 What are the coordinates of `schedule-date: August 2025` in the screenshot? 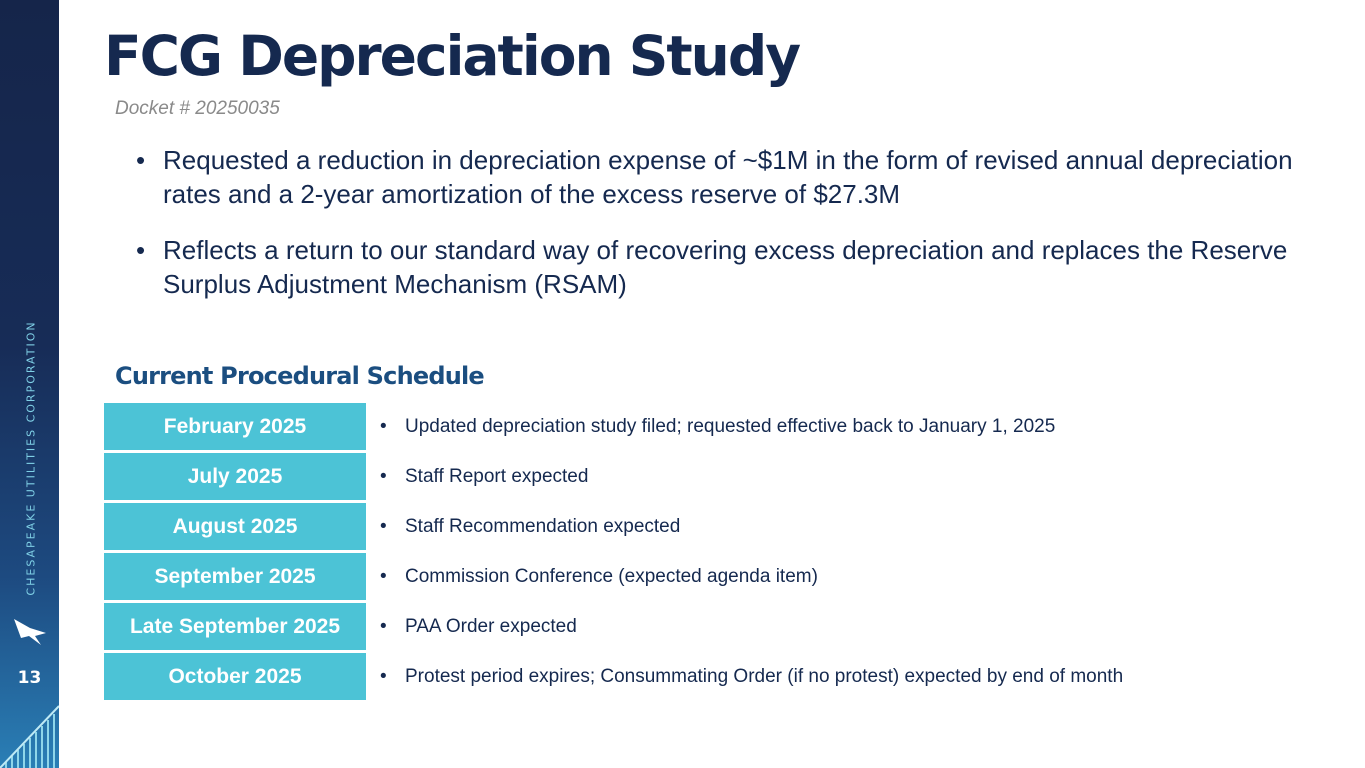 It's located at (235, 526).